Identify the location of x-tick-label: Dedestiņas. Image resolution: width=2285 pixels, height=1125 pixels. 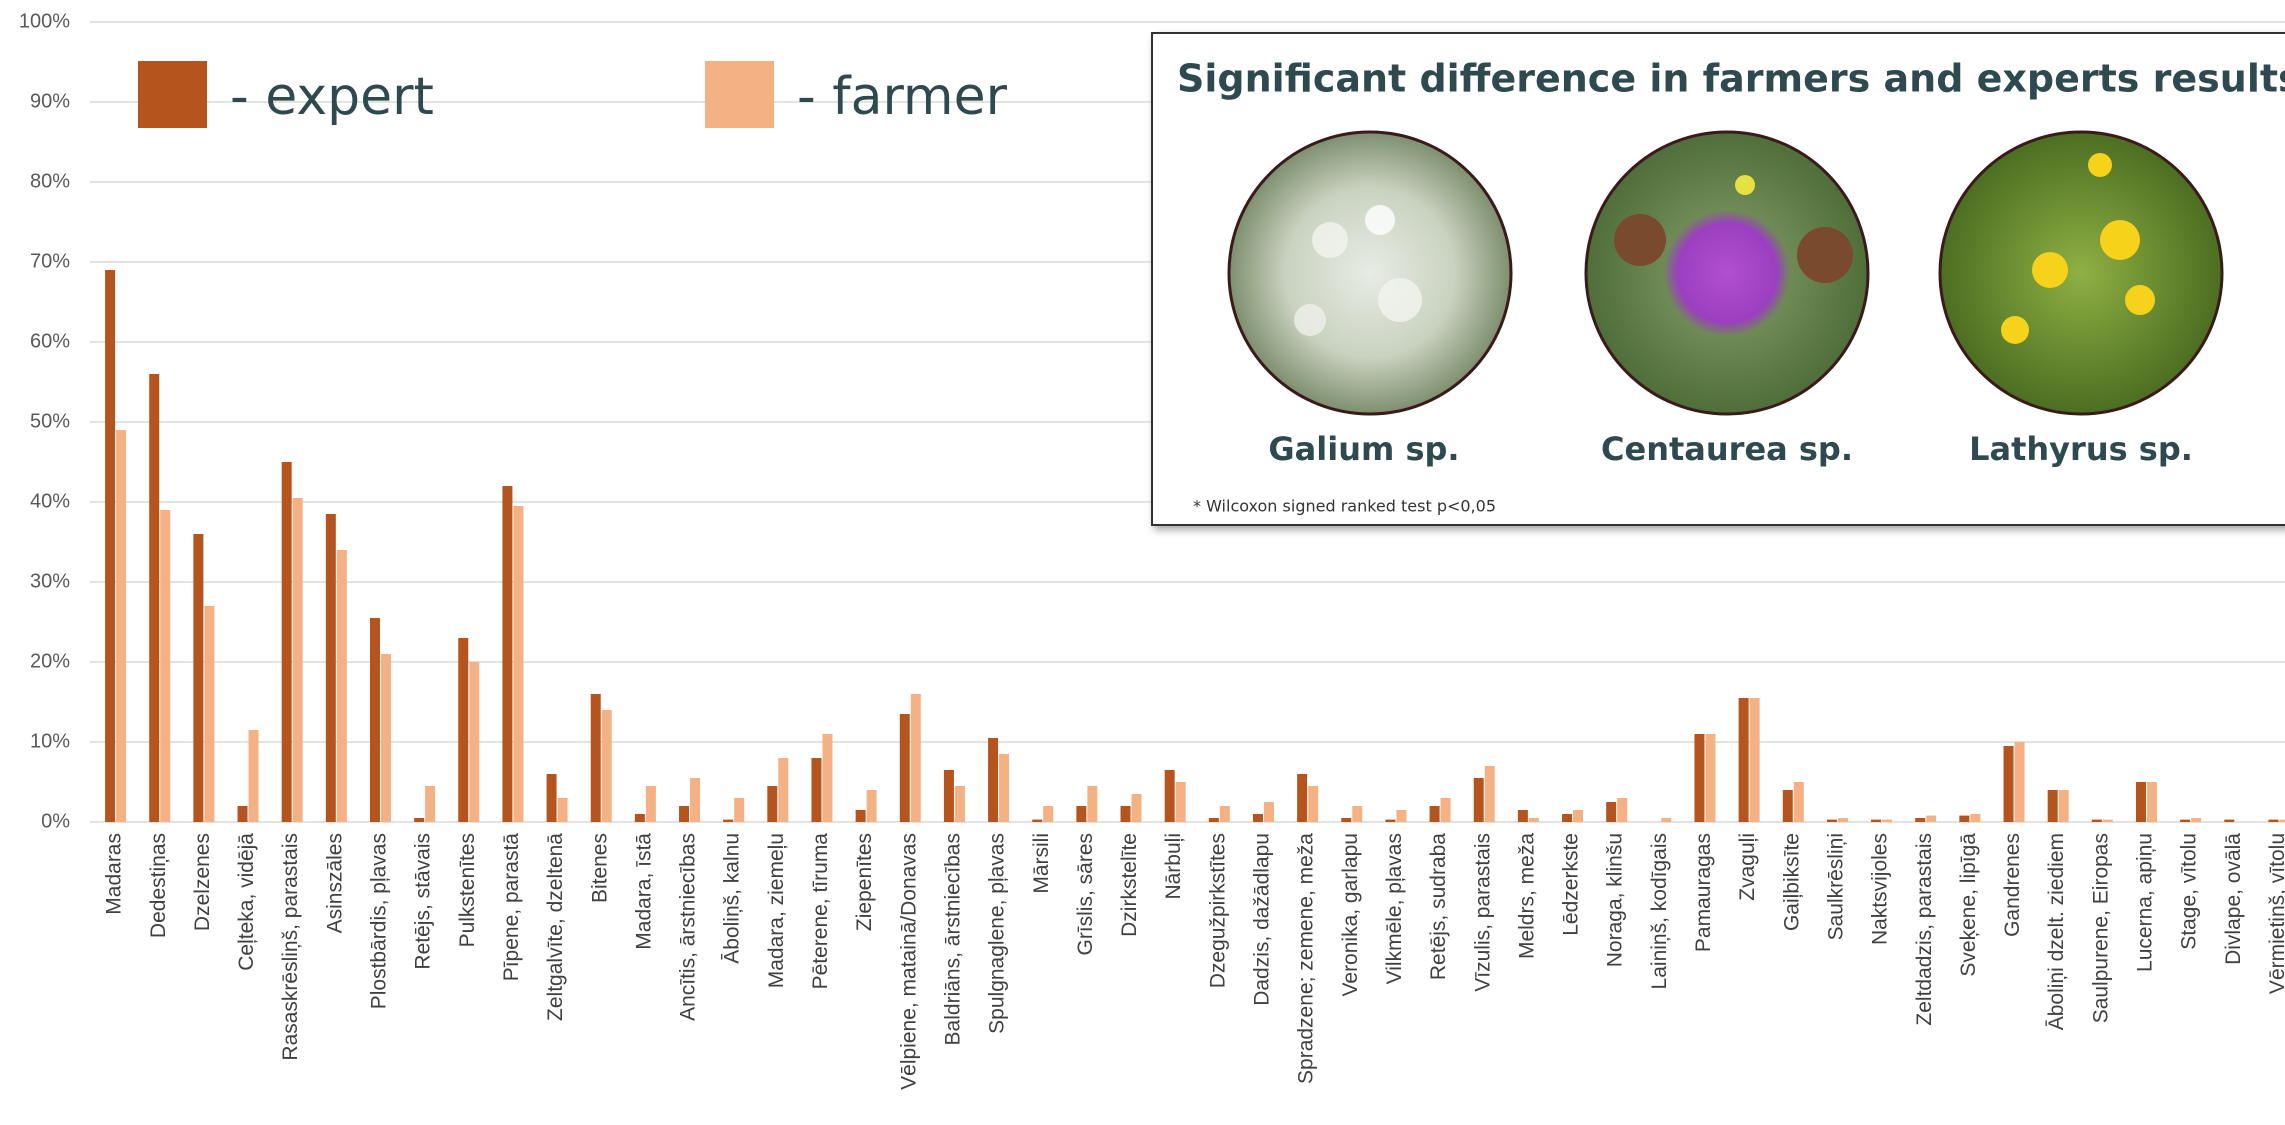
(158, 885).